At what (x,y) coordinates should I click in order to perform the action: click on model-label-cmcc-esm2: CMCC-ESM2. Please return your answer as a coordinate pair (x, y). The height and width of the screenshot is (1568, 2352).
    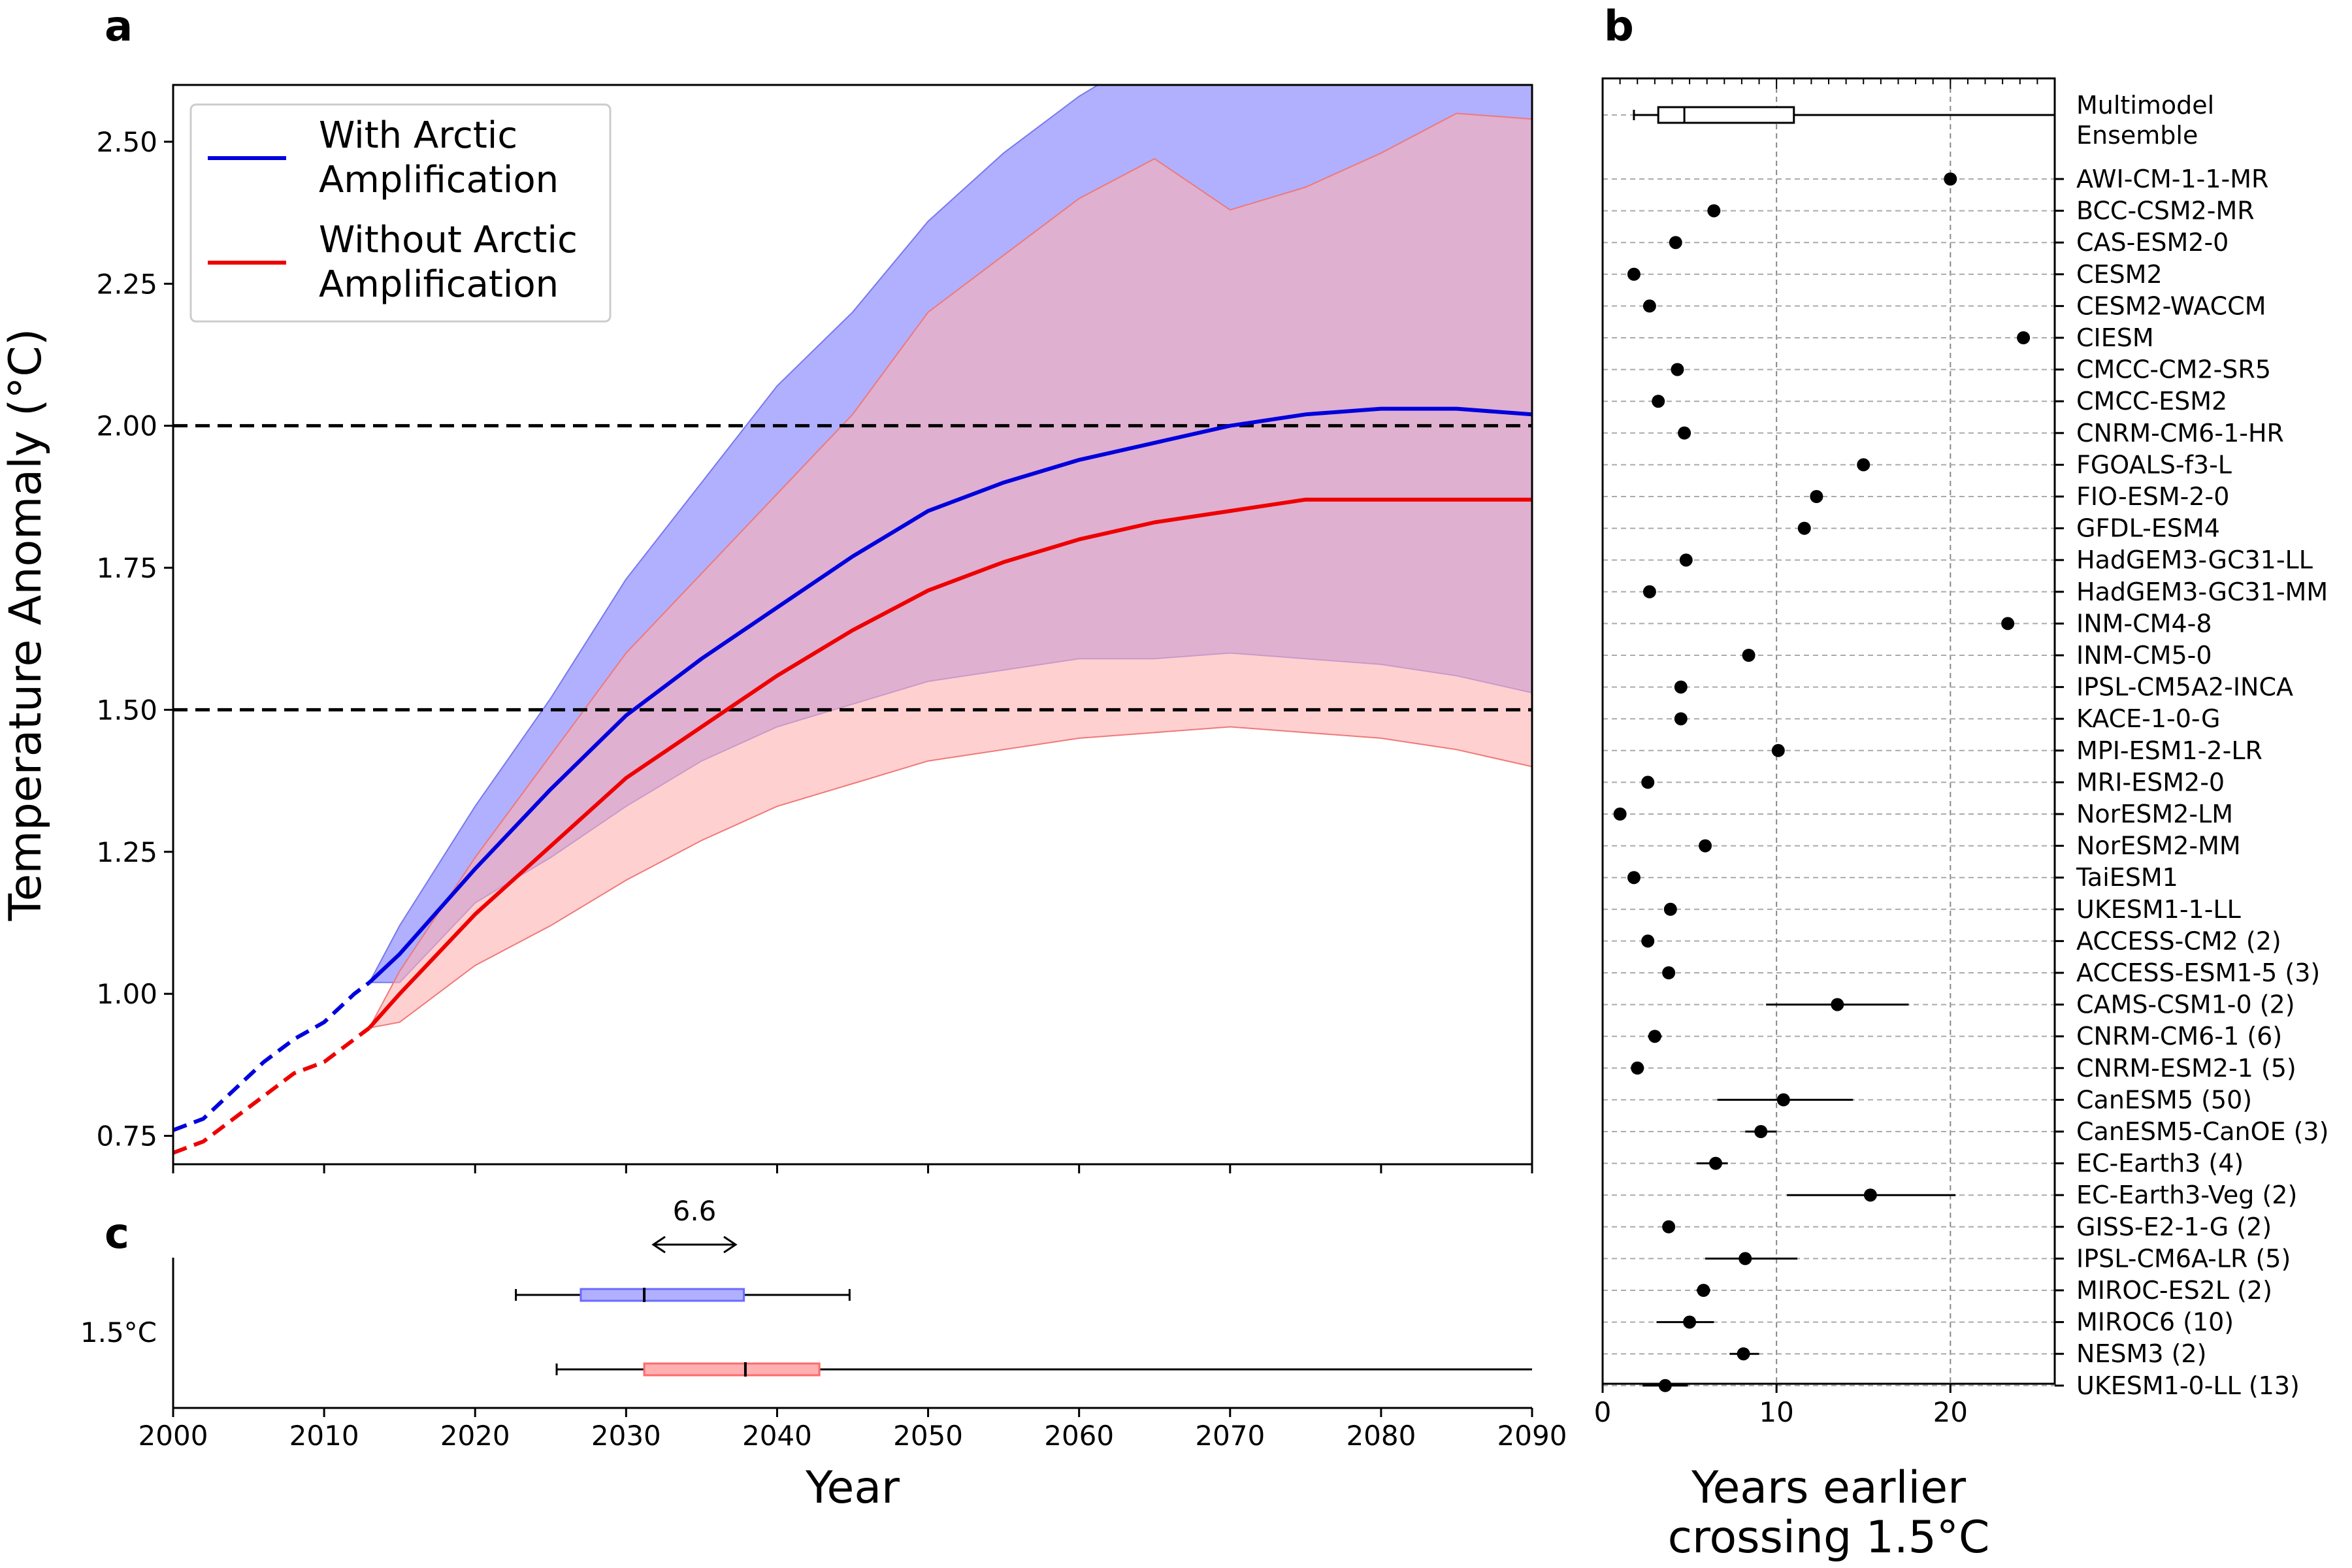
    Looking at the image, I should click on (2151, 401).